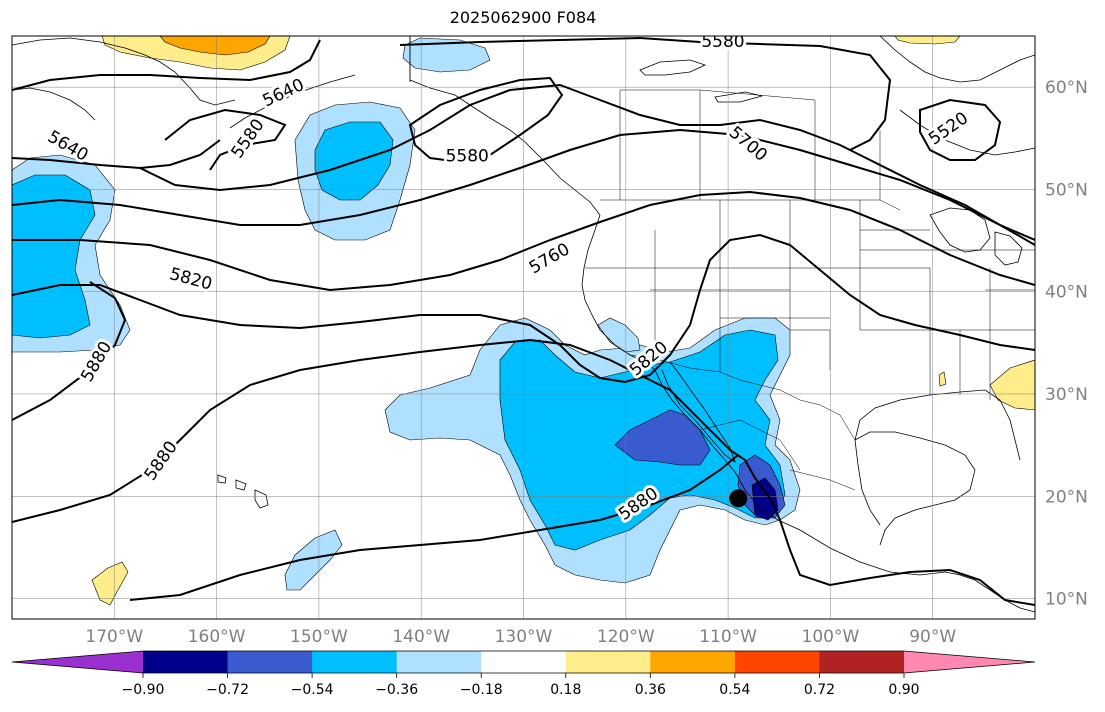 This screenshot has height=712, width=1105. I want to click on us-state-lines, so click(810, 300).